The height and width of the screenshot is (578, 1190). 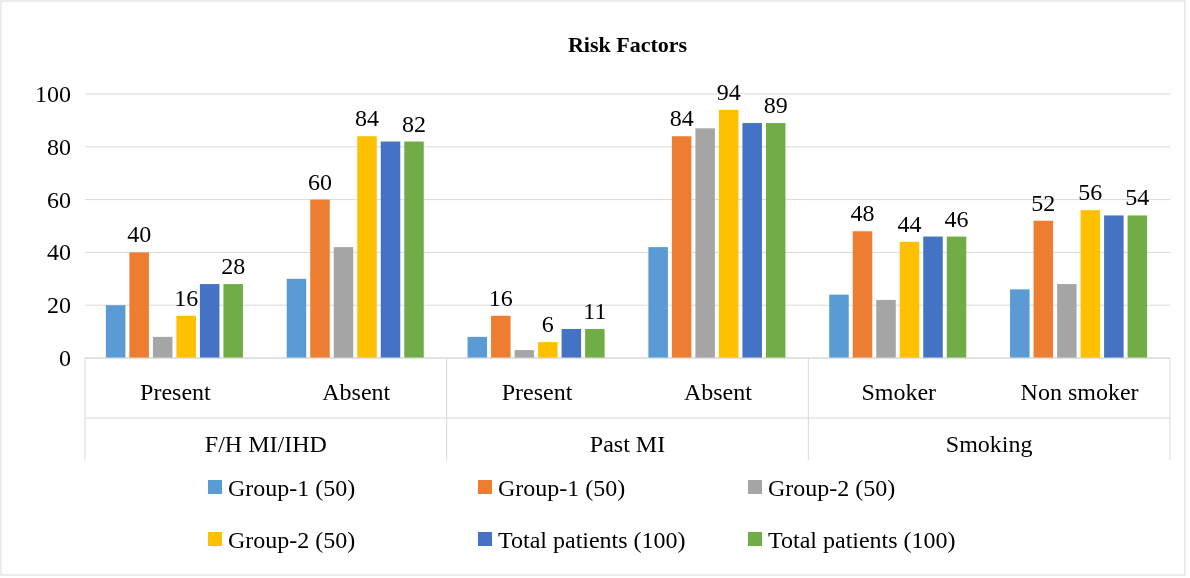 I want to click on data-label: 11, so click(x=595, y=310).